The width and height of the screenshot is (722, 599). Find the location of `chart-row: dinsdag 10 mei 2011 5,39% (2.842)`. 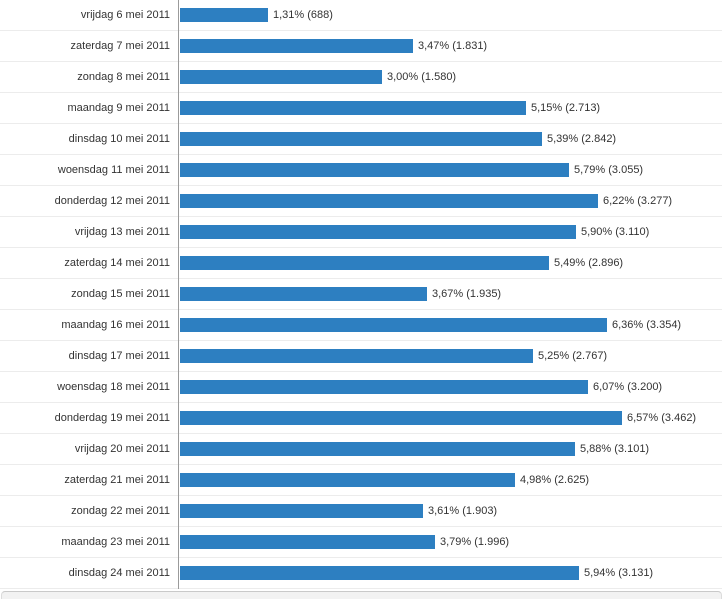

chart-row: dinsdag 10 mei 2011 5,39% (2.842) is located at coordinates (361, 139).